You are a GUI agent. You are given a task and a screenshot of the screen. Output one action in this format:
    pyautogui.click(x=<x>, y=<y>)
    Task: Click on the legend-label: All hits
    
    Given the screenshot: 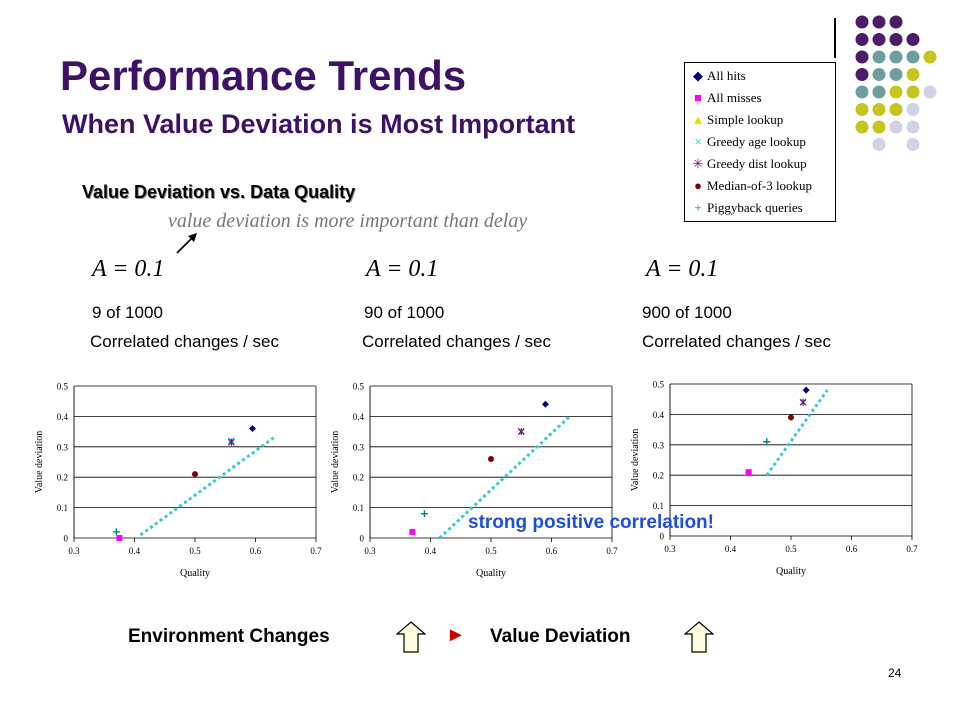 What is the action you would take?
    pyautogui.click(x=726, y=75)
    